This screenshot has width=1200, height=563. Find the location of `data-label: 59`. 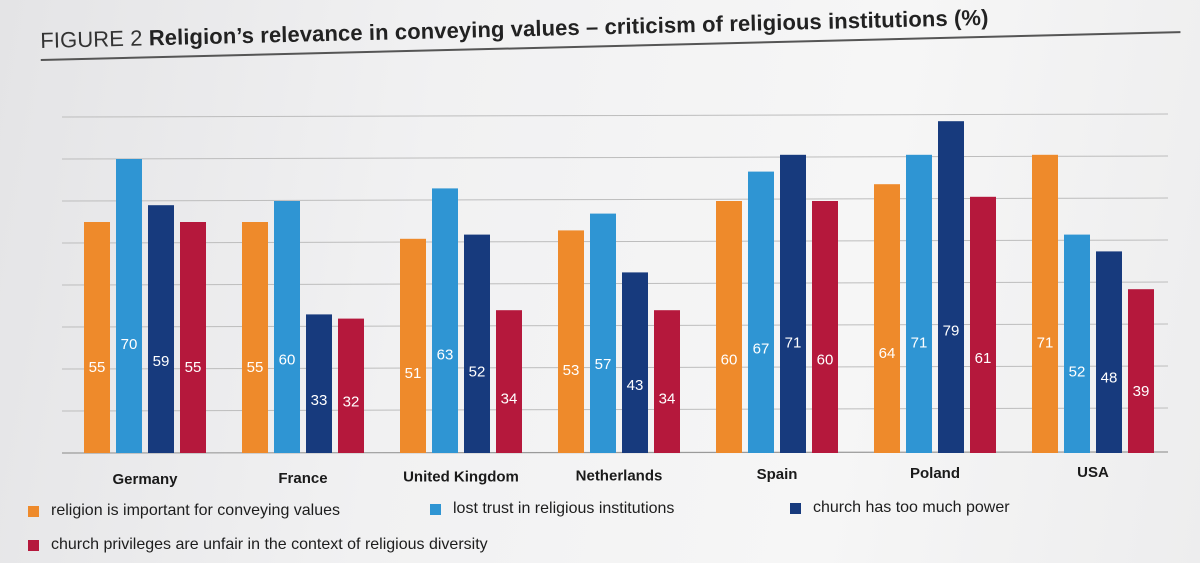

data-label: 59 is located at coordinates (161, 361).